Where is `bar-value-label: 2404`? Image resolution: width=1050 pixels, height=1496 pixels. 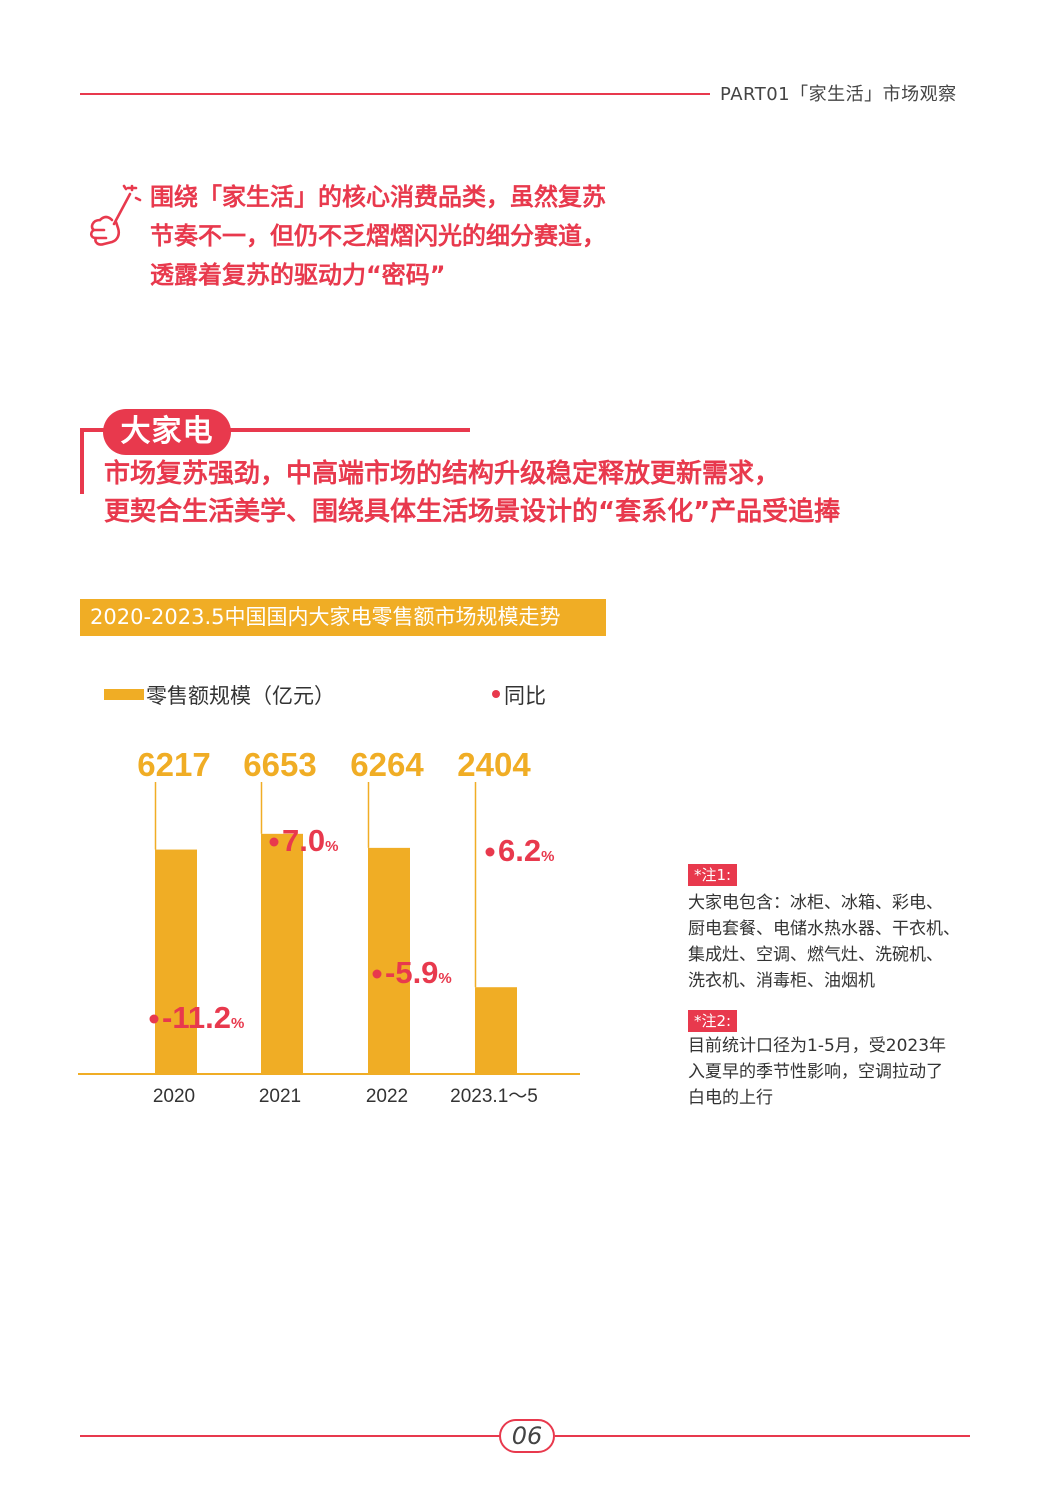
bar-value-label: 2404 is located at coordinates (494, 764).